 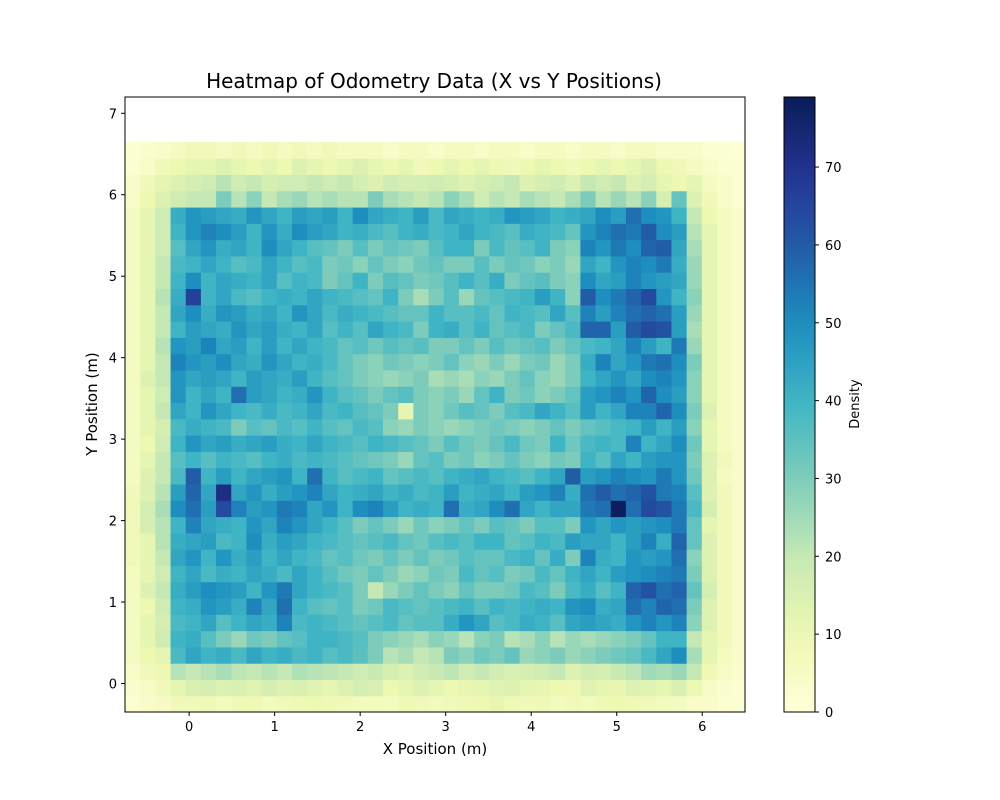 I want to click on y-tick-label: 0, so click(x=113, y=684).